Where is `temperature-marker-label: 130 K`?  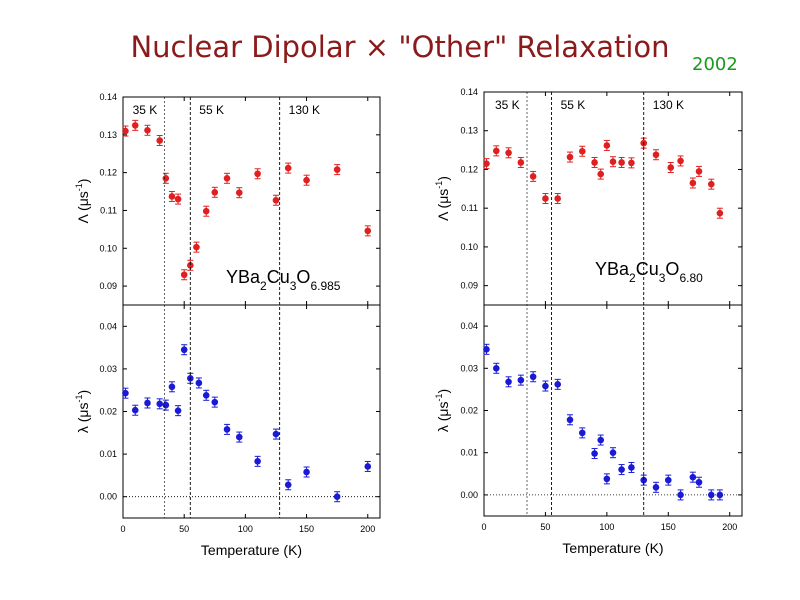 temperature-marker-label: 130 K is located at coordinates (304, 110).